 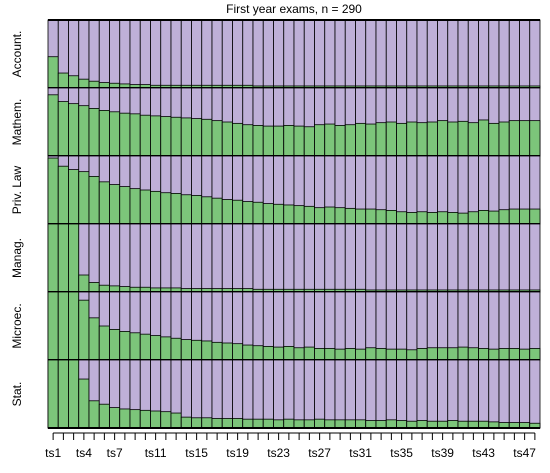 I want to click on panel-label: Account., so click(x=17, y=54).